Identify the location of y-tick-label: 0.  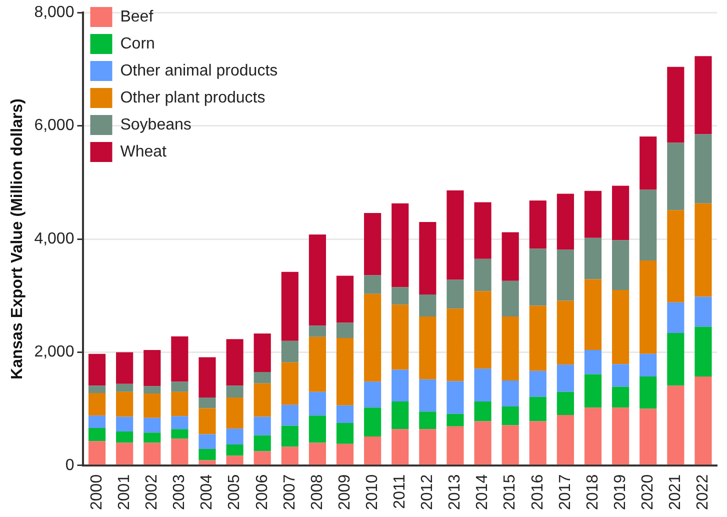
(69, 465).